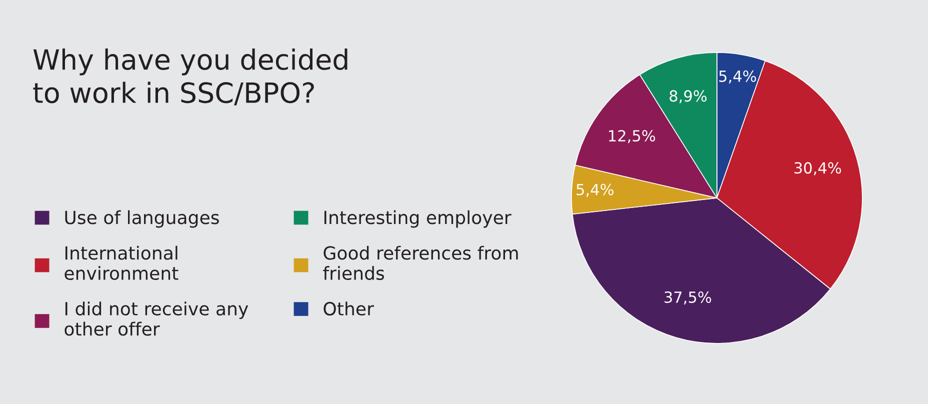 This screenshot has height=404, width=928. What do you see at coordinates (156, 319) in the screenshot?
I see `legend-label: I did not receive any other offer` at bounding box center [156, 319].